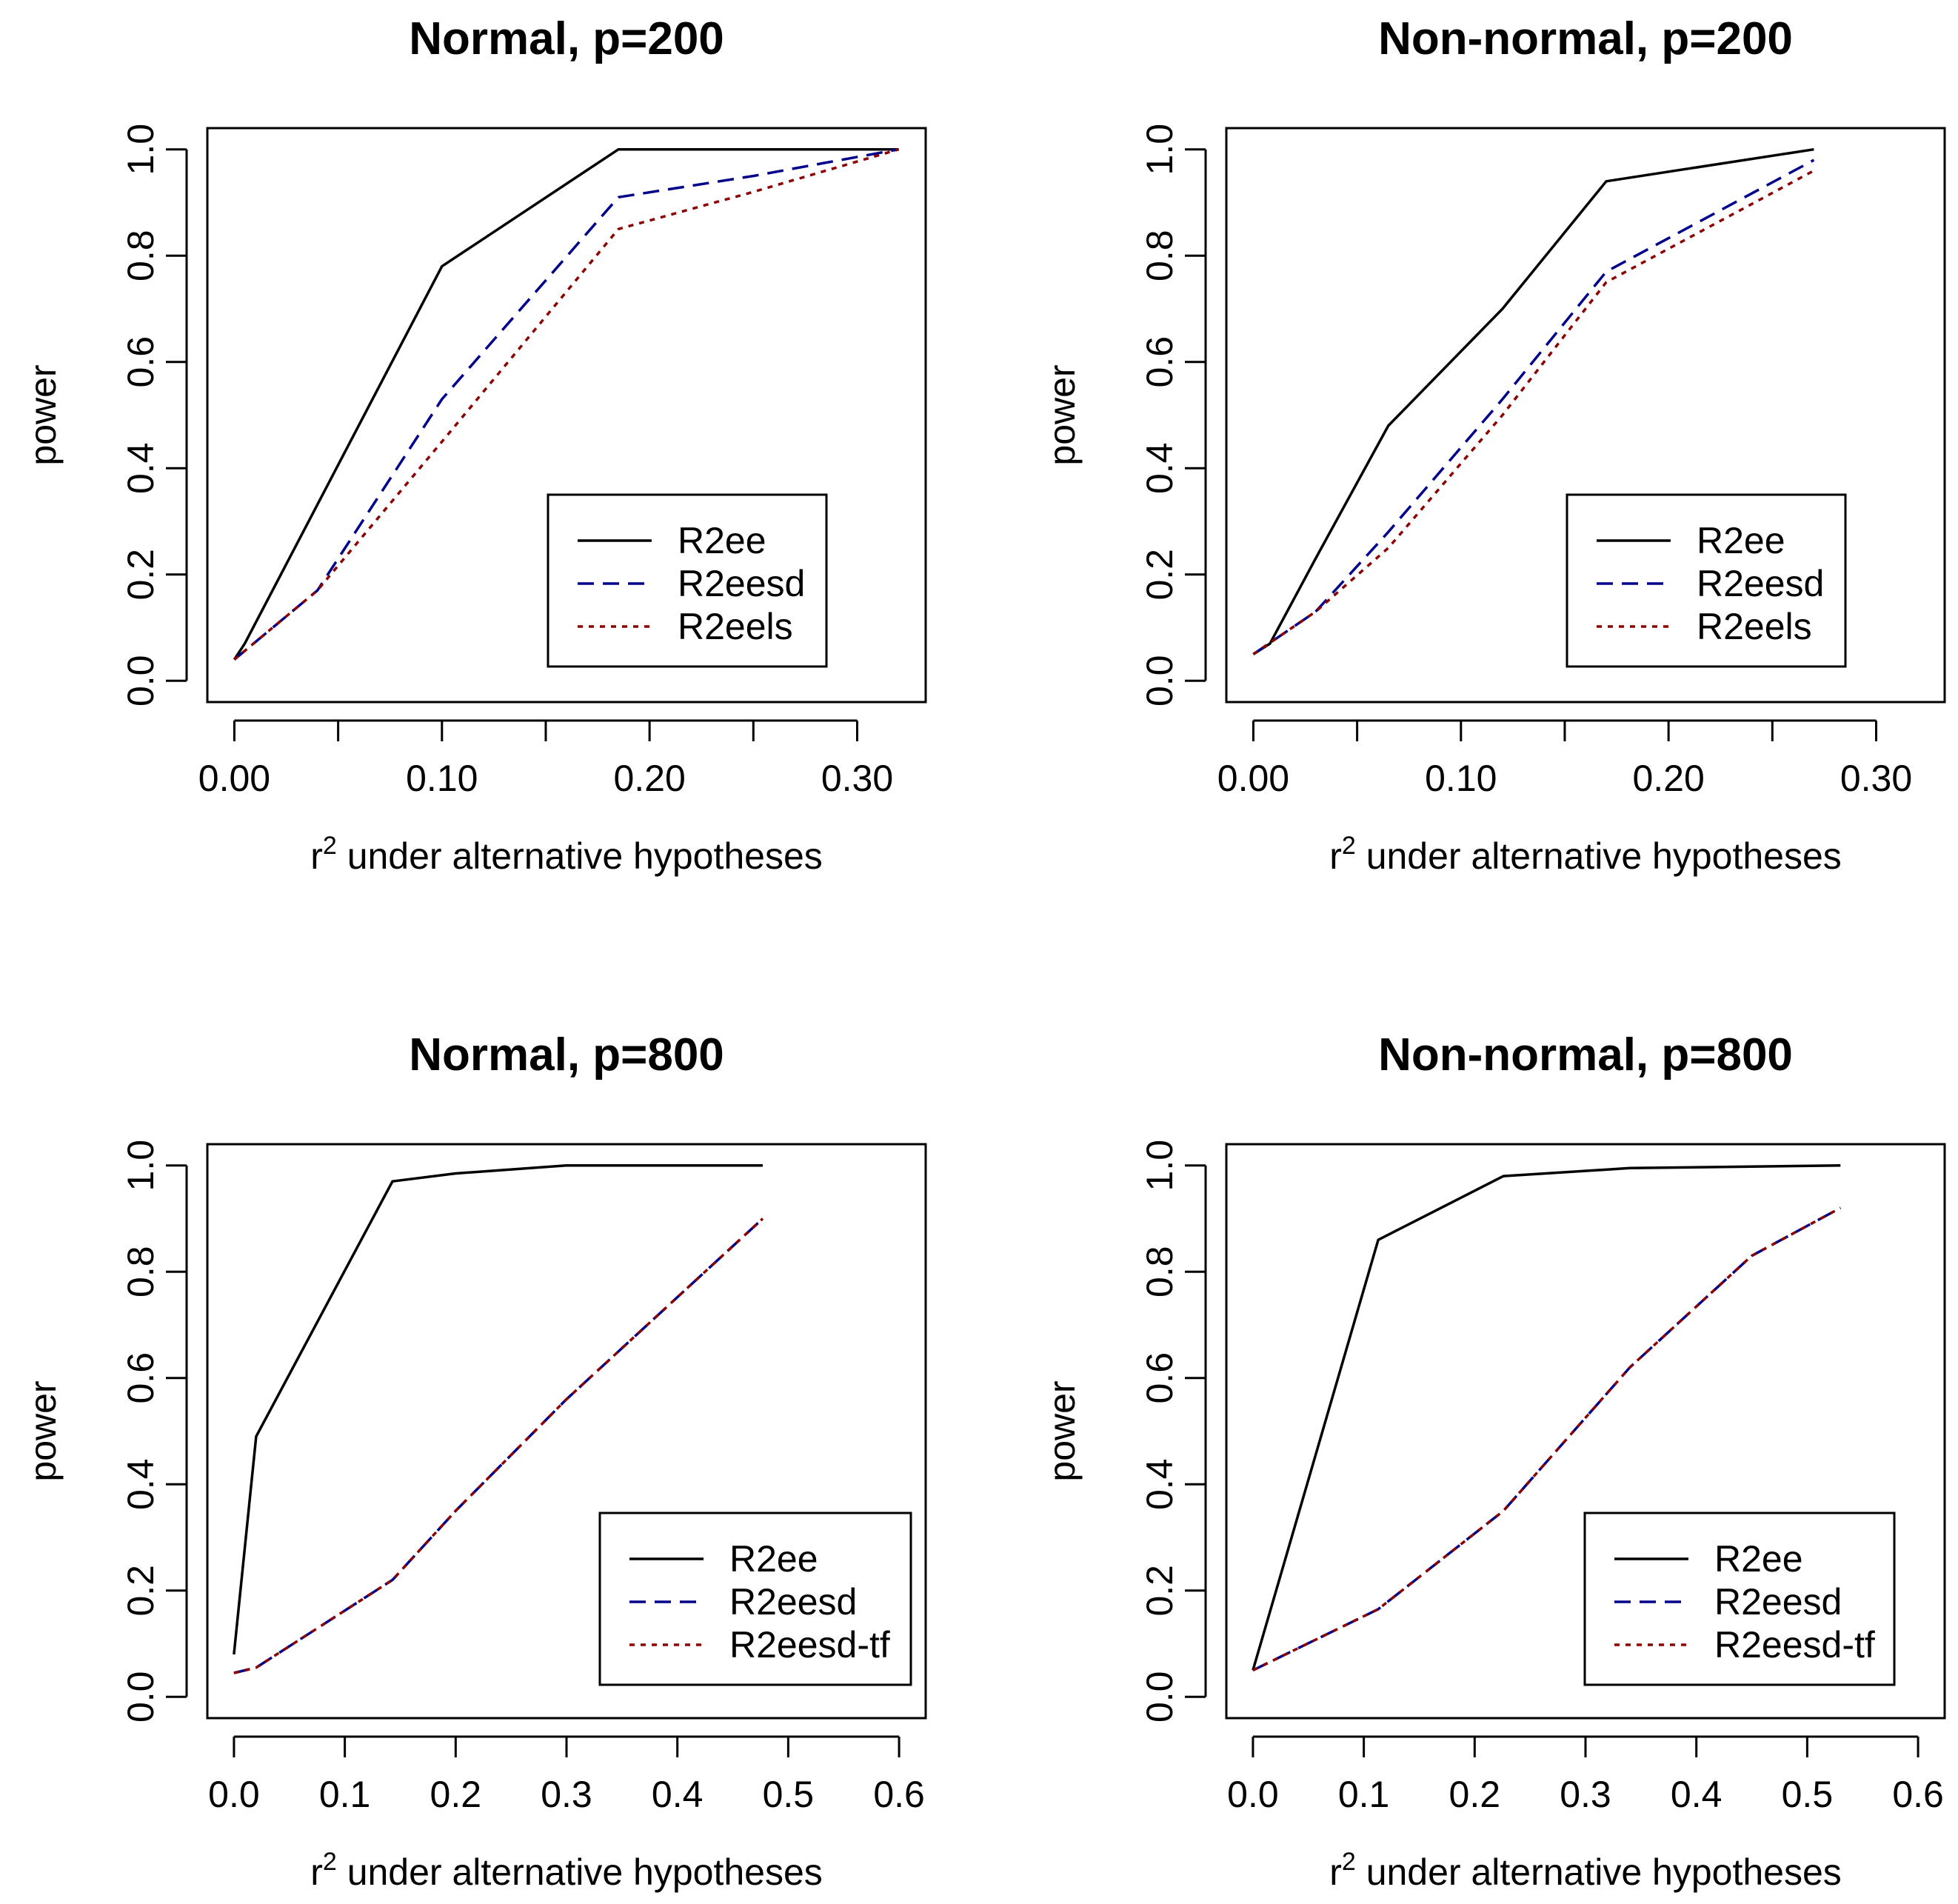  I want to click on chart-title: Normal, p=800, so click(566, 1055).